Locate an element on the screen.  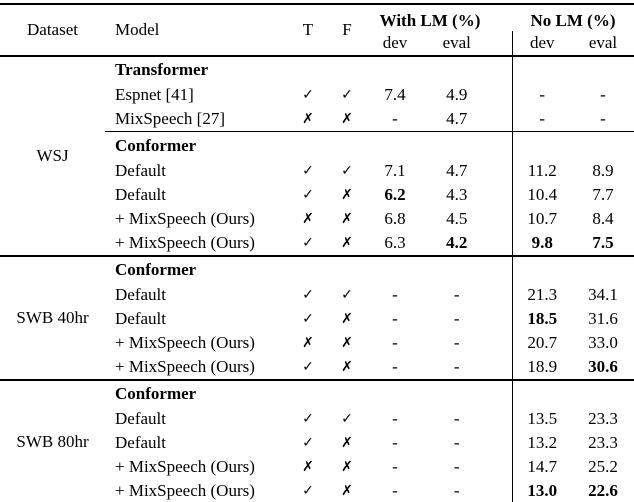
nolm-dev-value: 10.4 is located at coordinates (541, 195).